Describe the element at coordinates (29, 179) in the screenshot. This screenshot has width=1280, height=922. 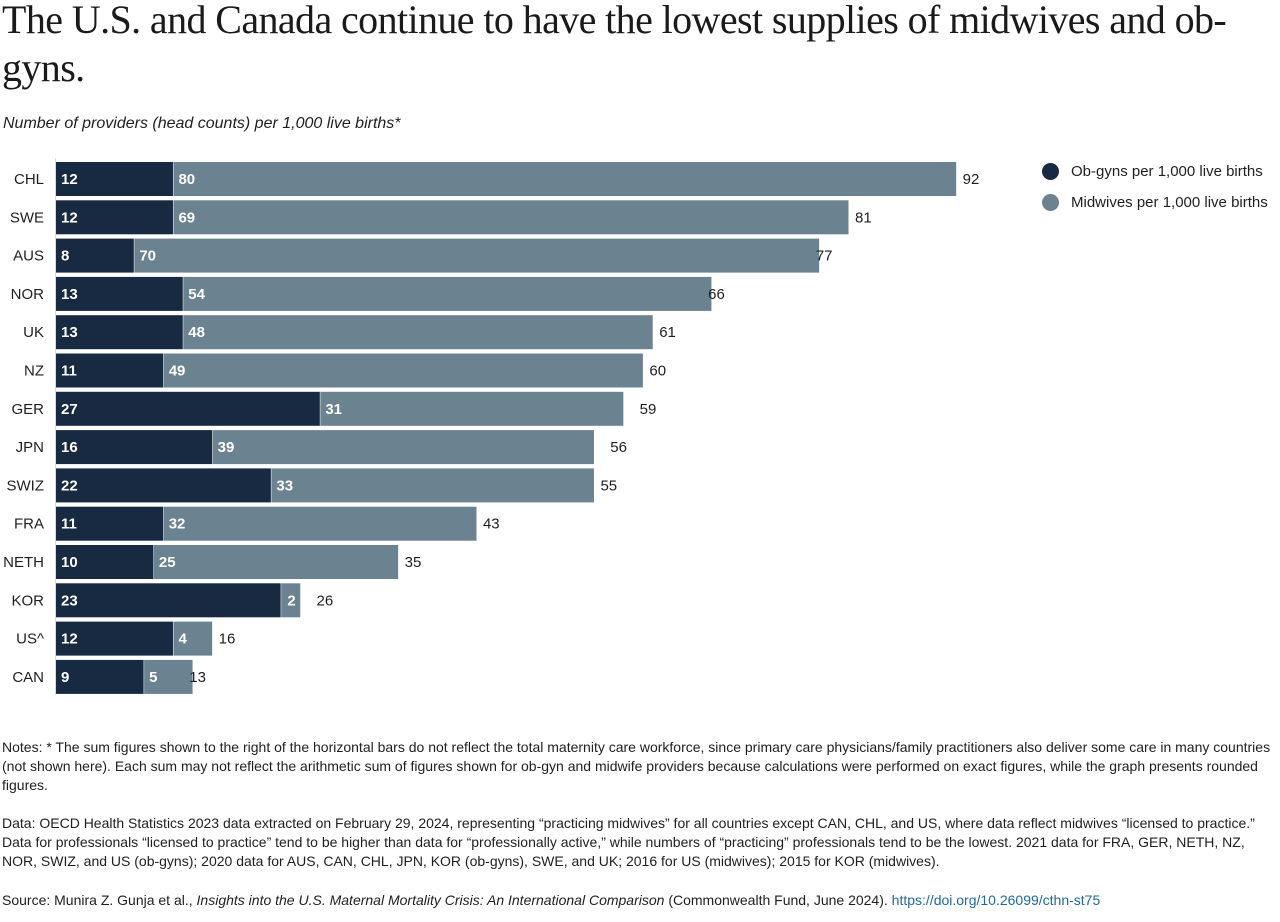
I see `category-label-chl: CHL` at that location.